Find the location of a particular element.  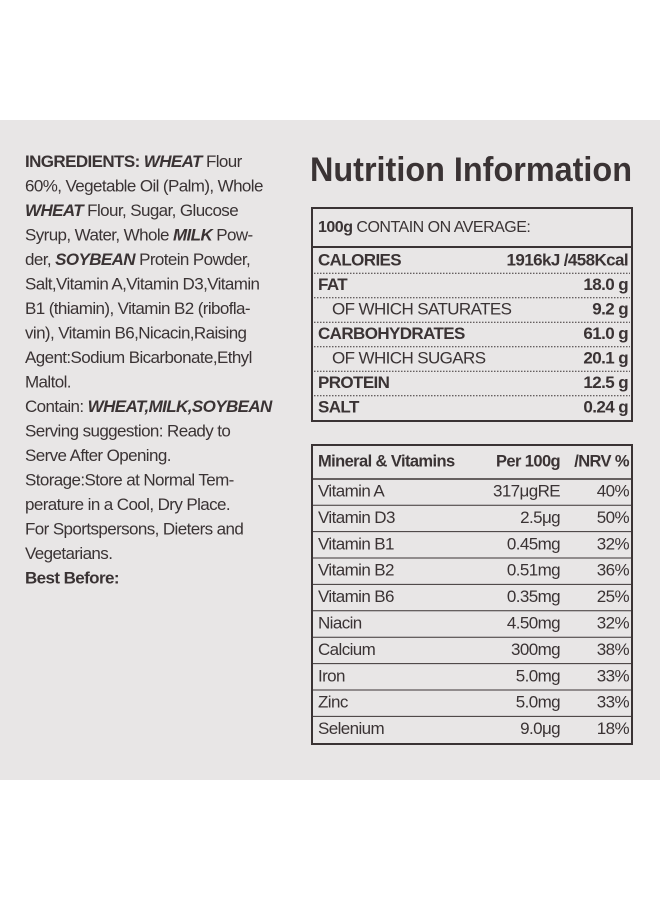

header-text: CONTAIN ON AVERAGE: is located at coordinates (441, 227).